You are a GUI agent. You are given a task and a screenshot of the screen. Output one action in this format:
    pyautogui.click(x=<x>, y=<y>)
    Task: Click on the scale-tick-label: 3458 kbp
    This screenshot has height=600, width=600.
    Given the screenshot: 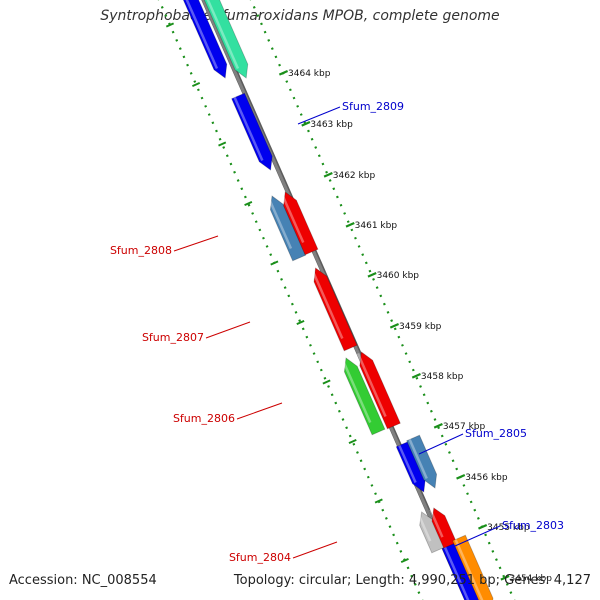 What is the action you would take?
    pyautogui.click(x=442, y=377)
    